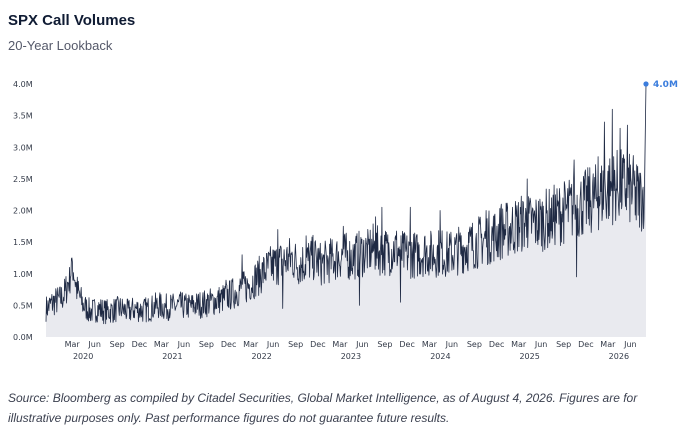 This screenshot has height=433, width=689. Describe the element at coordinates (23, 305) in the screenshot. I see `y-tick-label: 0.5M` at that location.